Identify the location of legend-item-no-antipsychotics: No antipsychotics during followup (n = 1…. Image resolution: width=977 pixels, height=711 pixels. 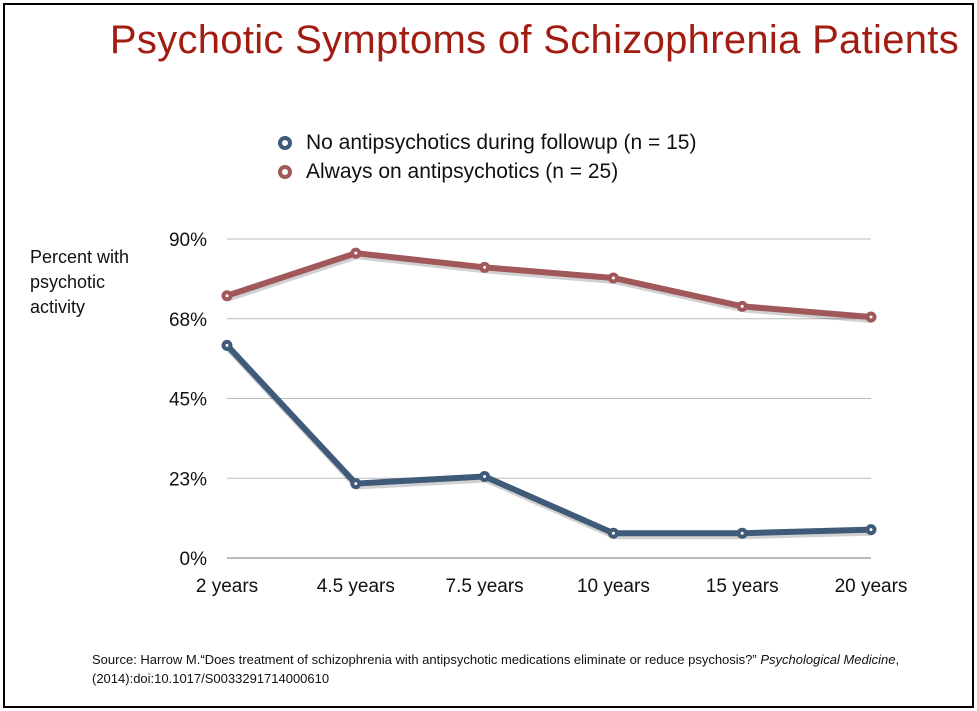
(487, 142).